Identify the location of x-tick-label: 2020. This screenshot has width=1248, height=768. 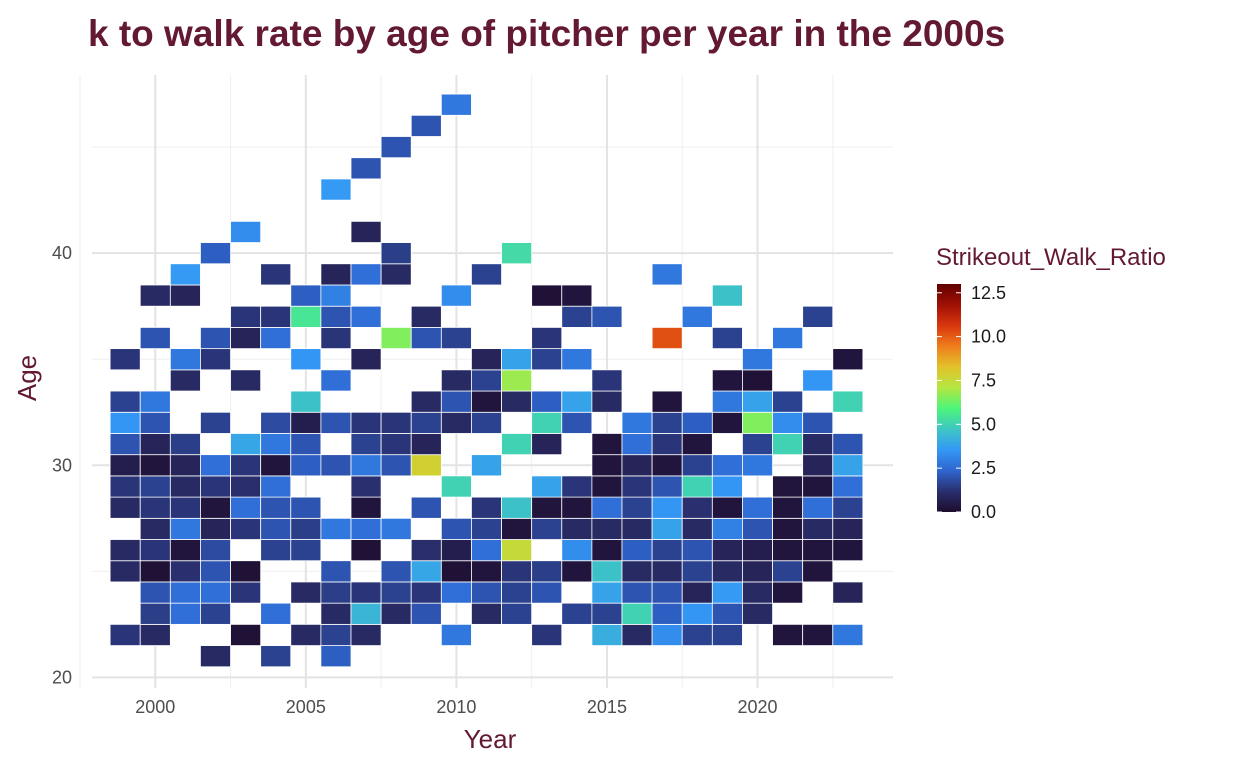
(757, 707).